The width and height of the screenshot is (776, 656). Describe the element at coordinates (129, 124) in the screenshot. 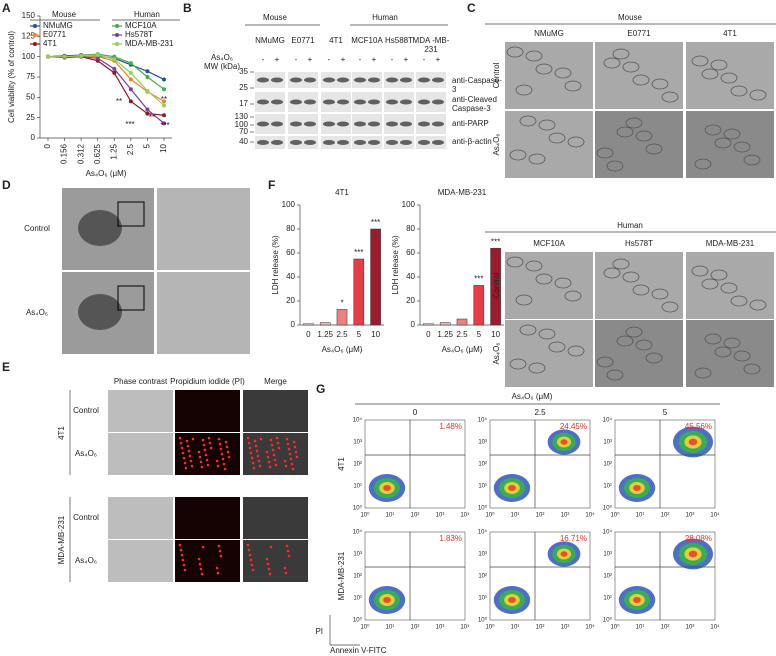

I see `annotation: ***` at that location.